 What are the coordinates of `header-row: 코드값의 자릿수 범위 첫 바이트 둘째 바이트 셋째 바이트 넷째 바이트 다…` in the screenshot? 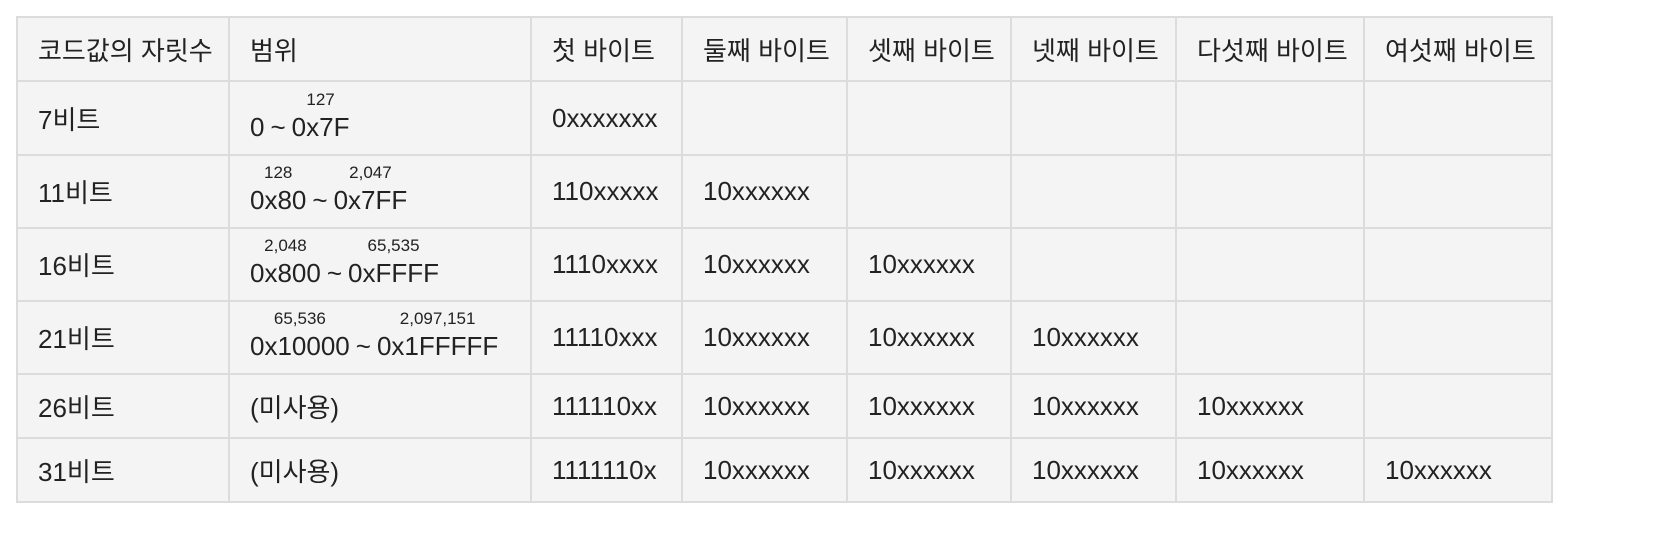 It's located at (784, 49).